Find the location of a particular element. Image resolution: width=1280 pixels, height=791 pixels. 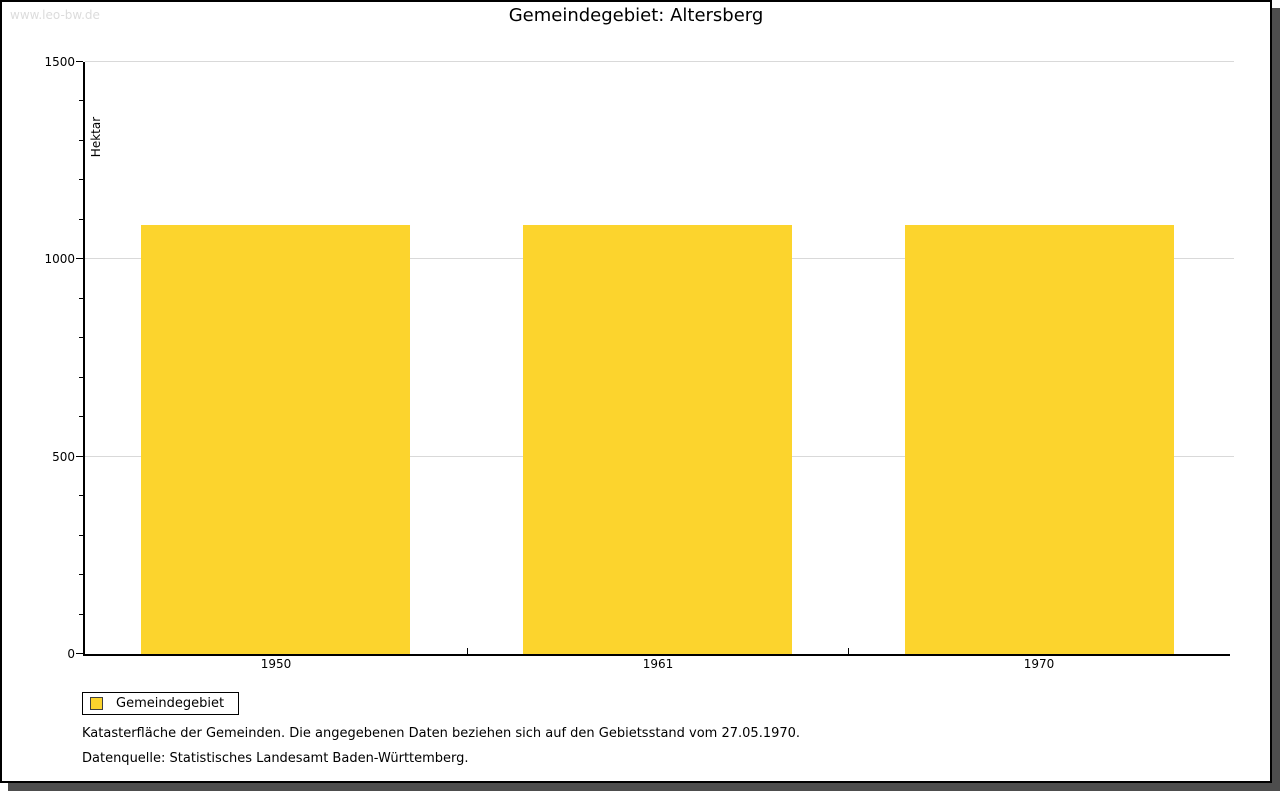

y-axis-tick-label: 500 is located at coordinates (63, 457).